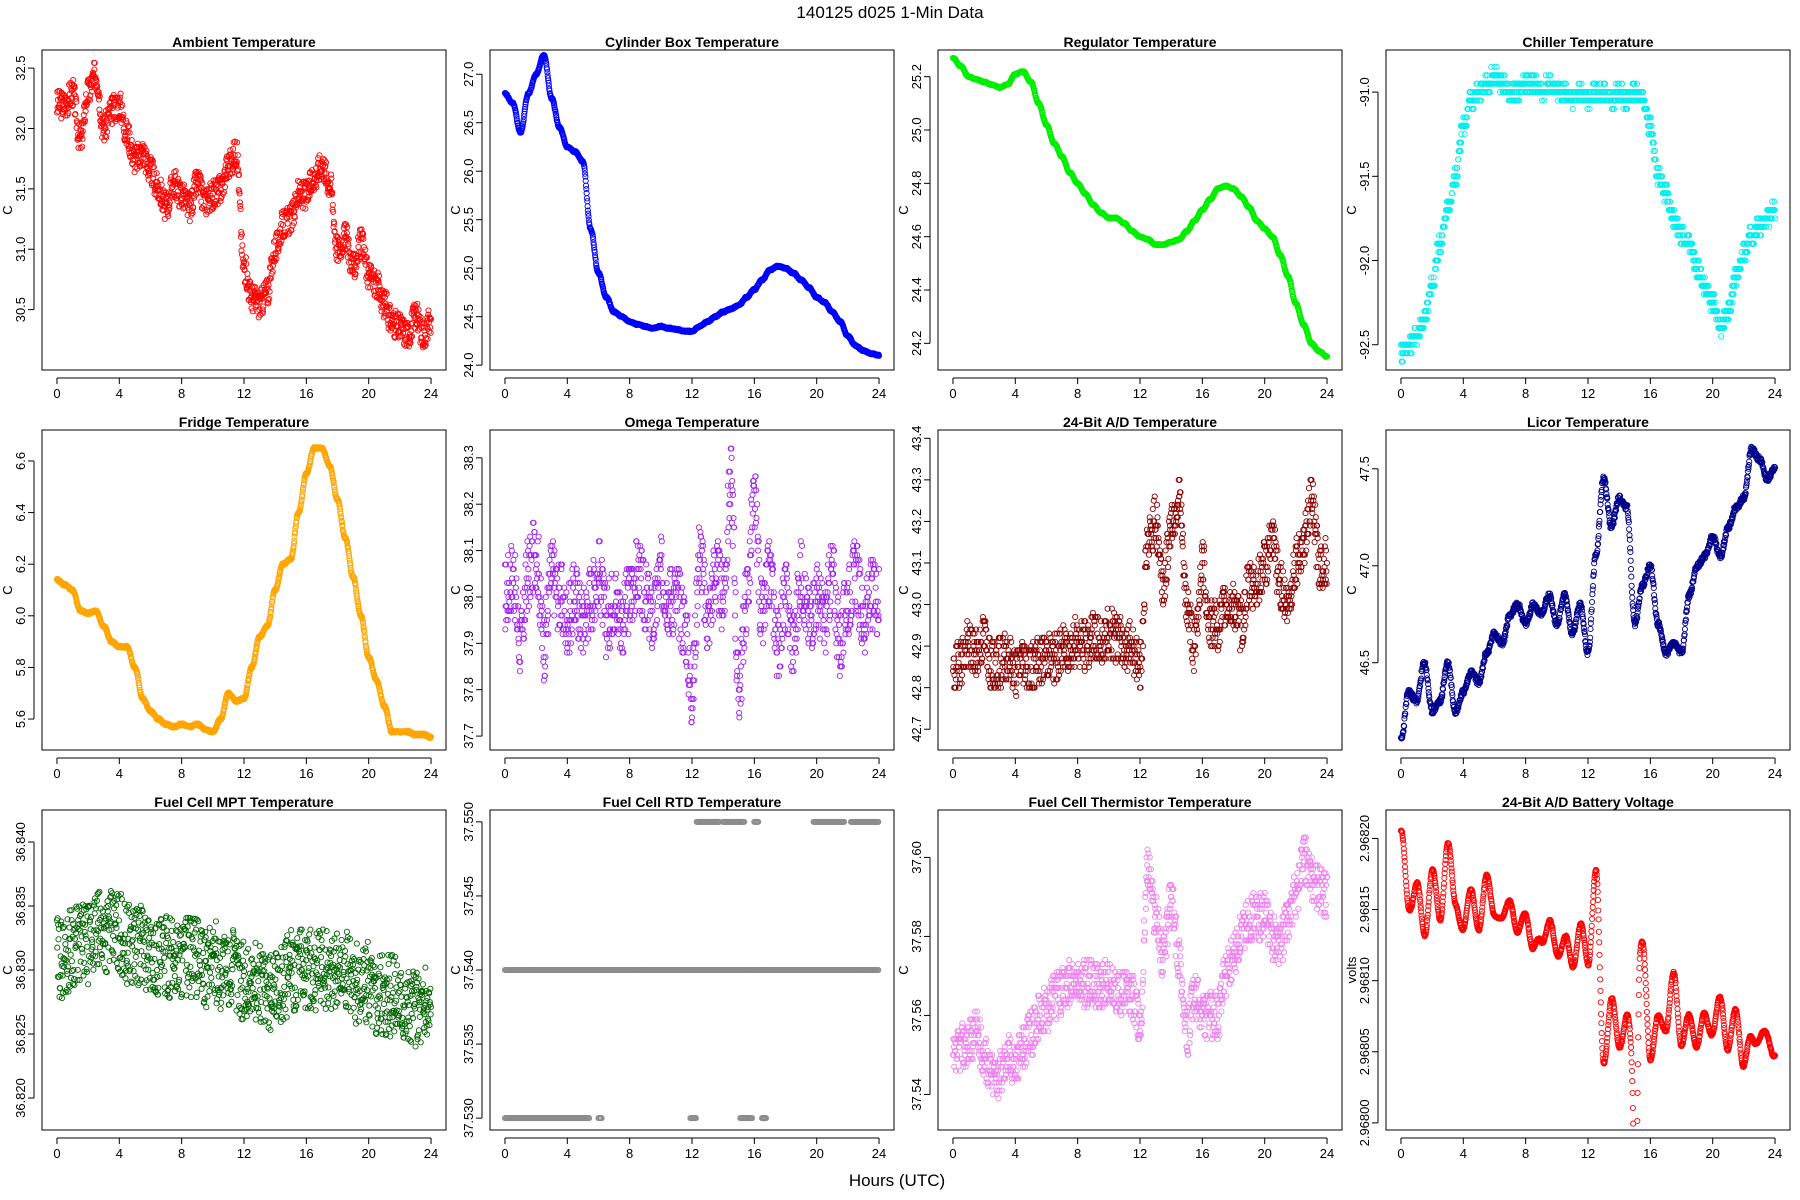  I want to click on y-tick-label: 26.0, so click(468, 171).